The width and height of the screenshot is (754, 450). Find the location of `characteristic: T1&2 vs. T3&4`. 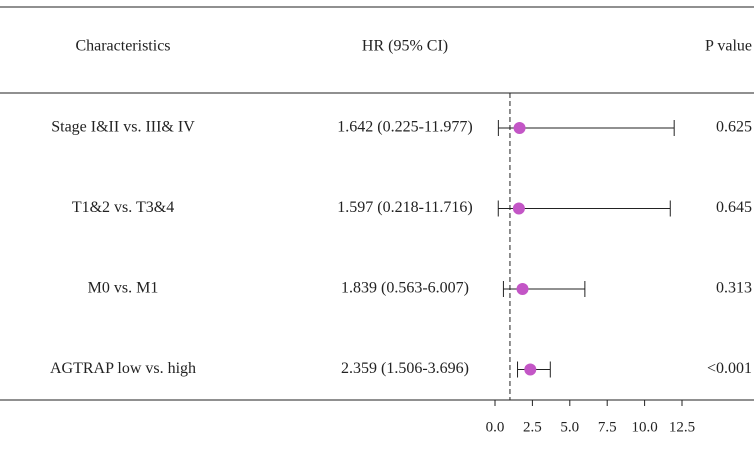

characteristic: T1&2 vs. T3&4 is located at coordinates (123, 207).